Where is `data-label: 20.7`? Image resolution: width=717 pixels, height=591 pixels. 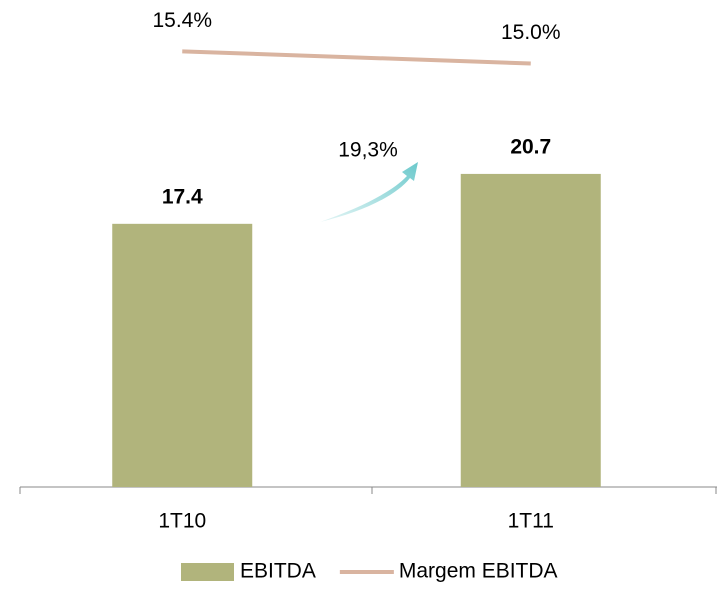 data-label: 20.7 is located at coordinates (530, 146).